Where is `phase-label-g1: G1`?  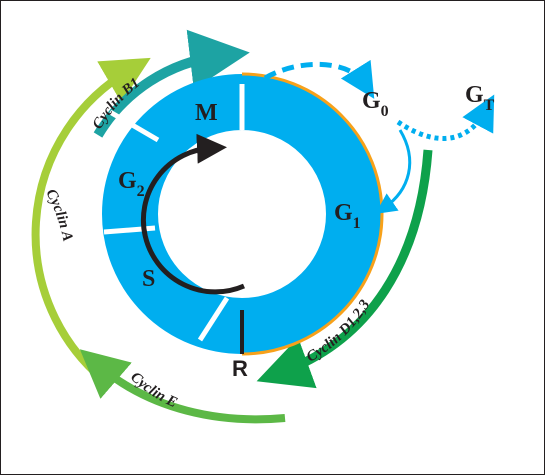 phase-label-g1: G1 is located at coordinates (347, 216).